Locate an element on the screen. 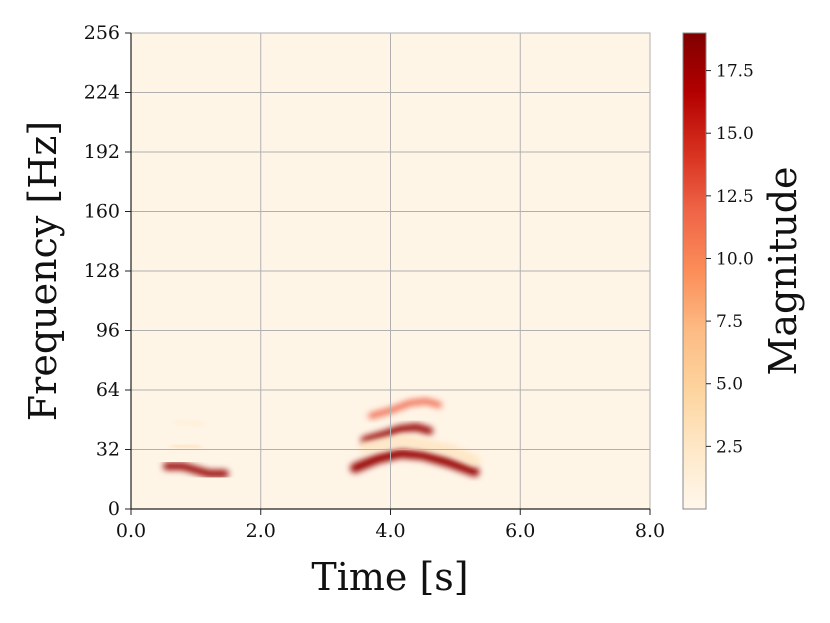  x-tick-label-2.0: 2.0 is located at coordinates (261, 531).